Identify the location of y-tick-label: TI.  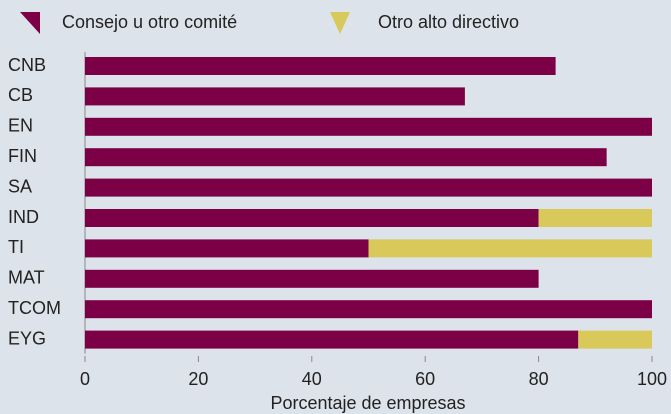
(16, 247).